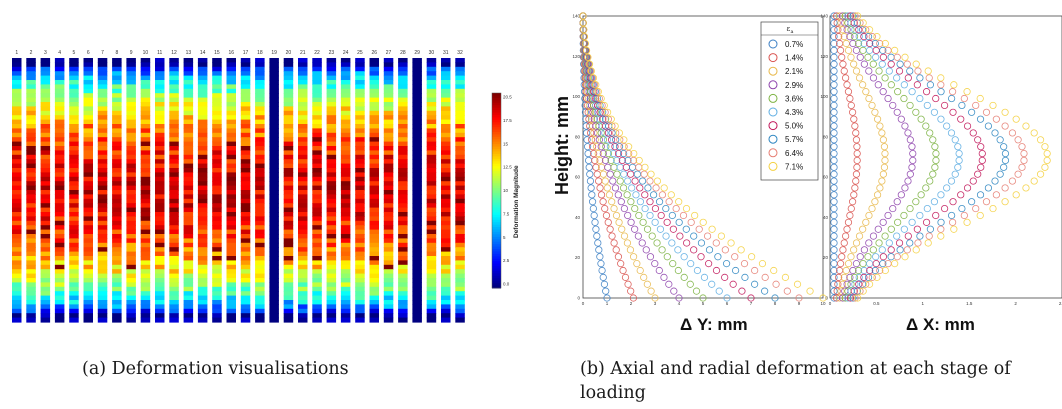  What do you see at coordinates (159, 53) in the screenshot?
I see `strip-label: 11` at bounding box center [159, 53].